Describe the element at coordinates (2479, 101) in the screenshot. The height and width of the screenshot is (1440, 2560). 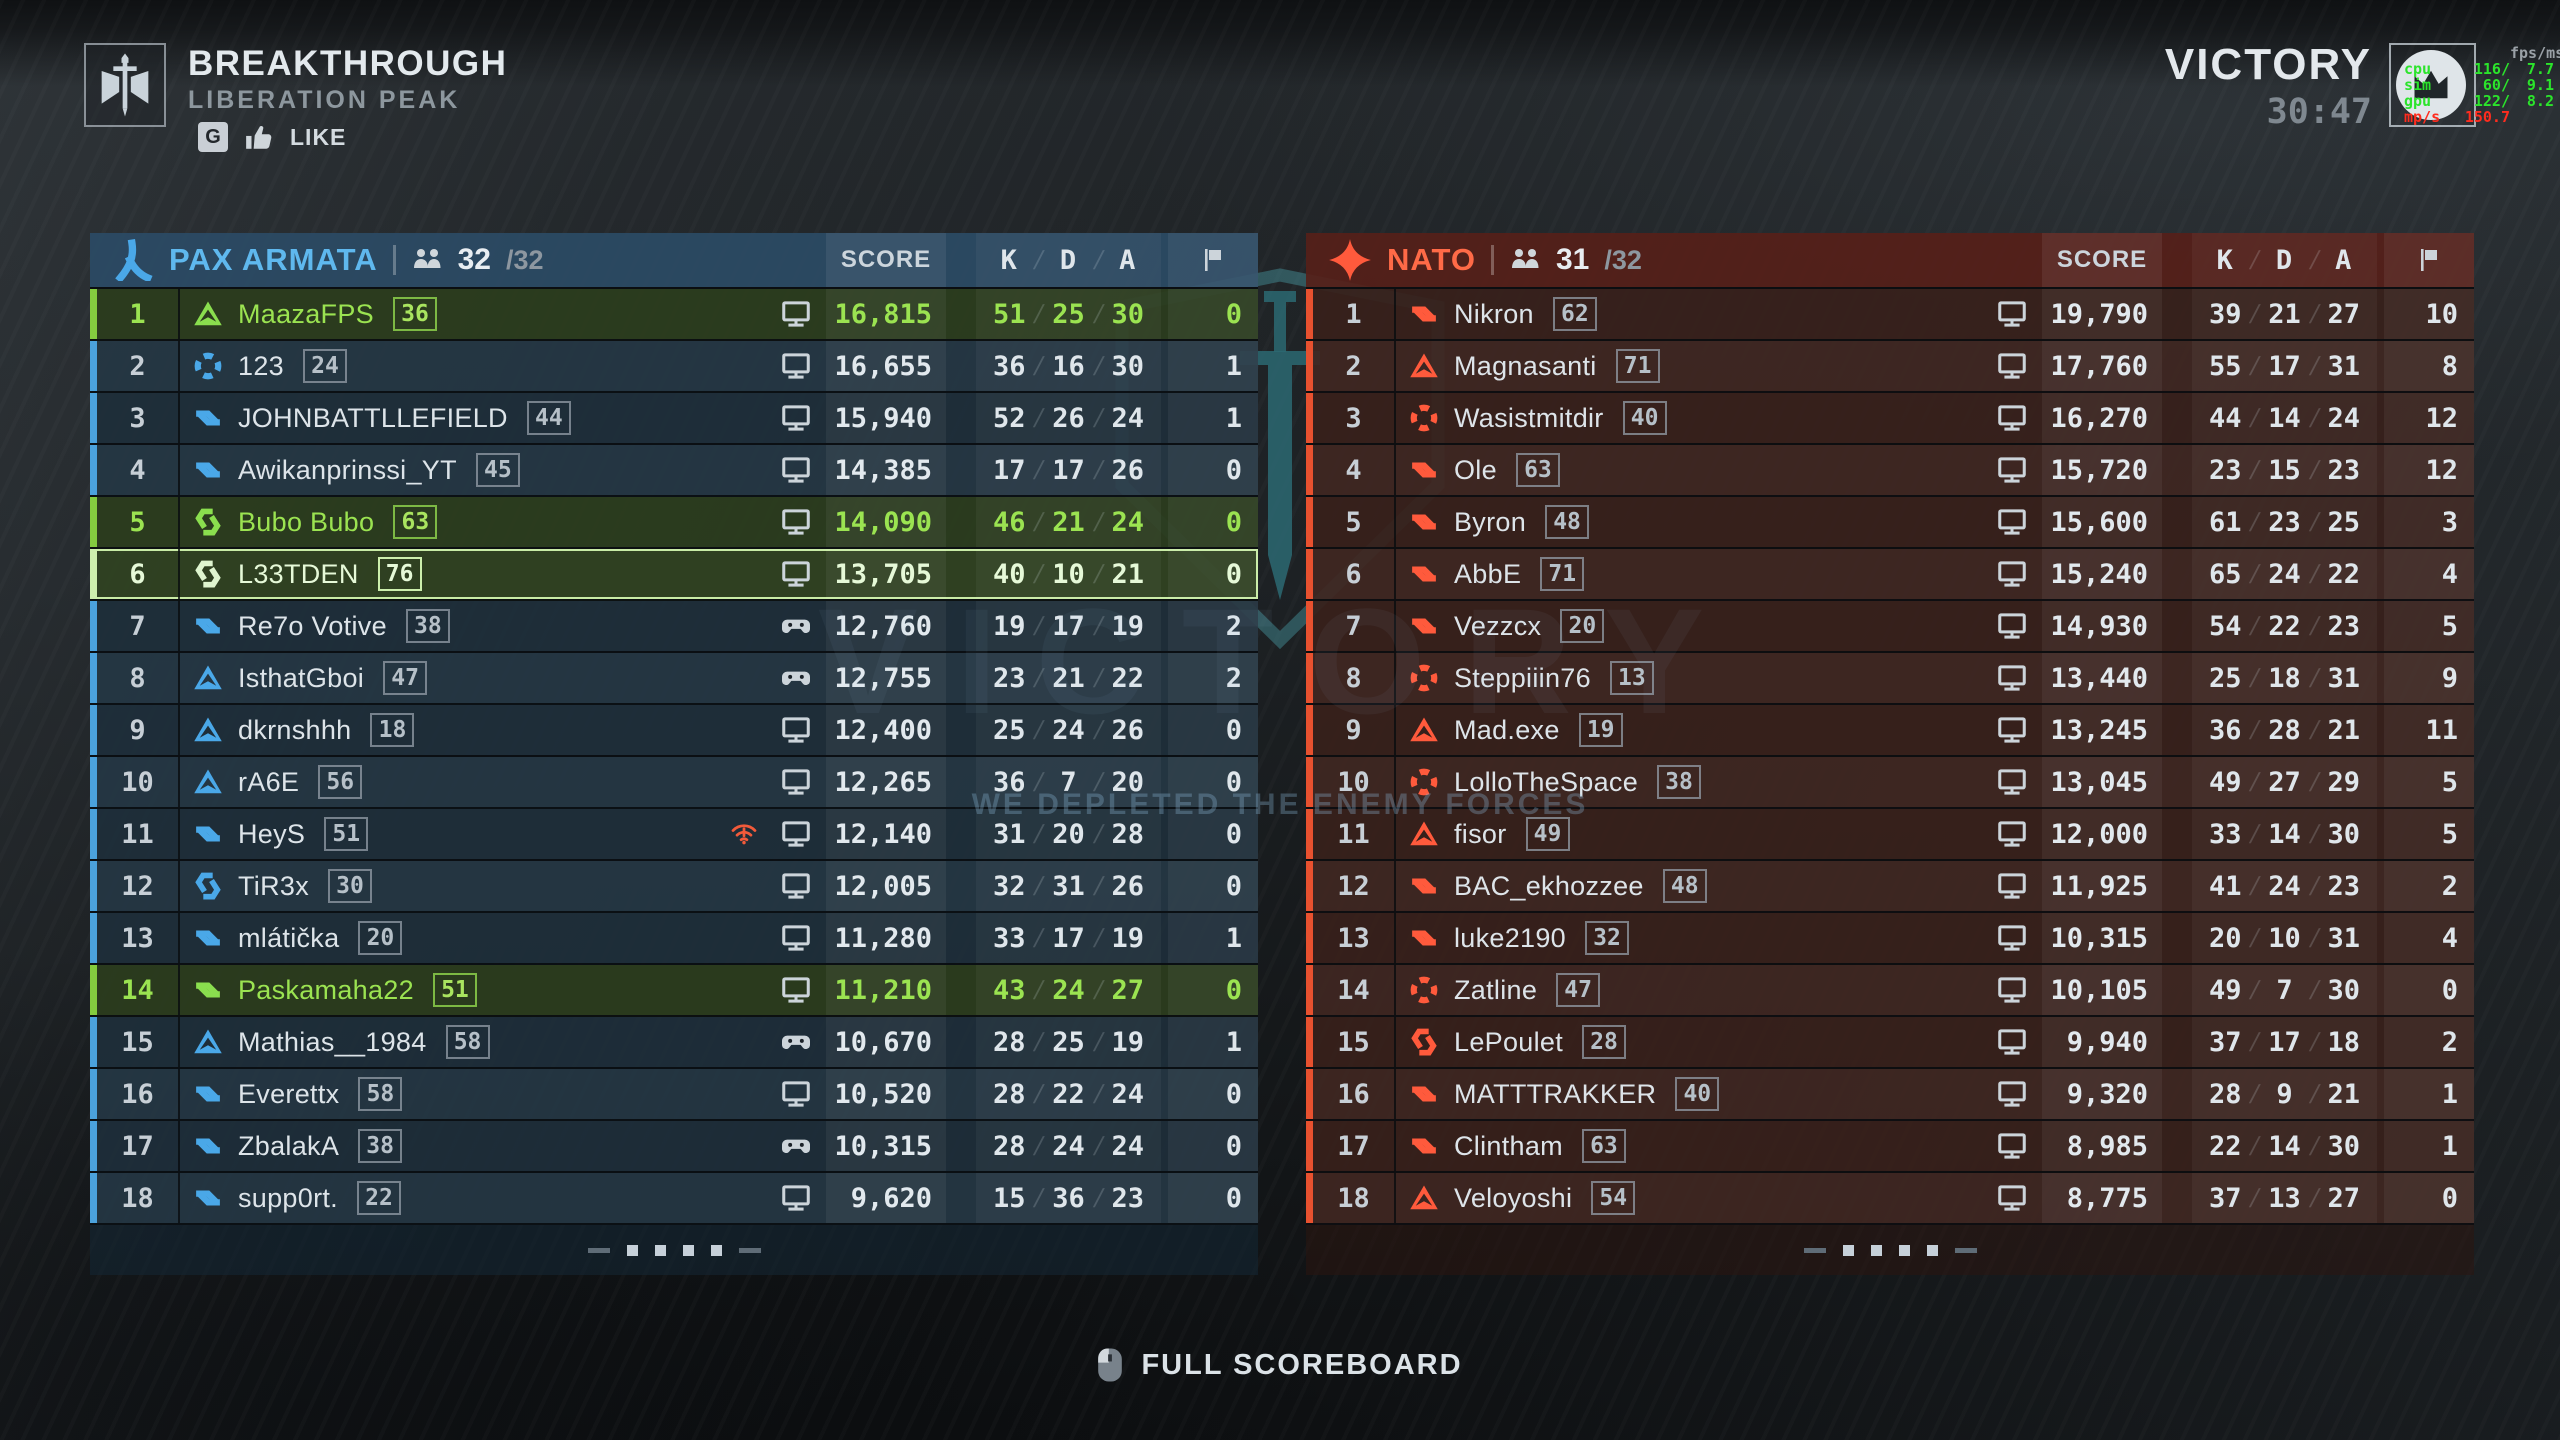
I see `perf-gpu-line: gpu 122/8.2` at that location.